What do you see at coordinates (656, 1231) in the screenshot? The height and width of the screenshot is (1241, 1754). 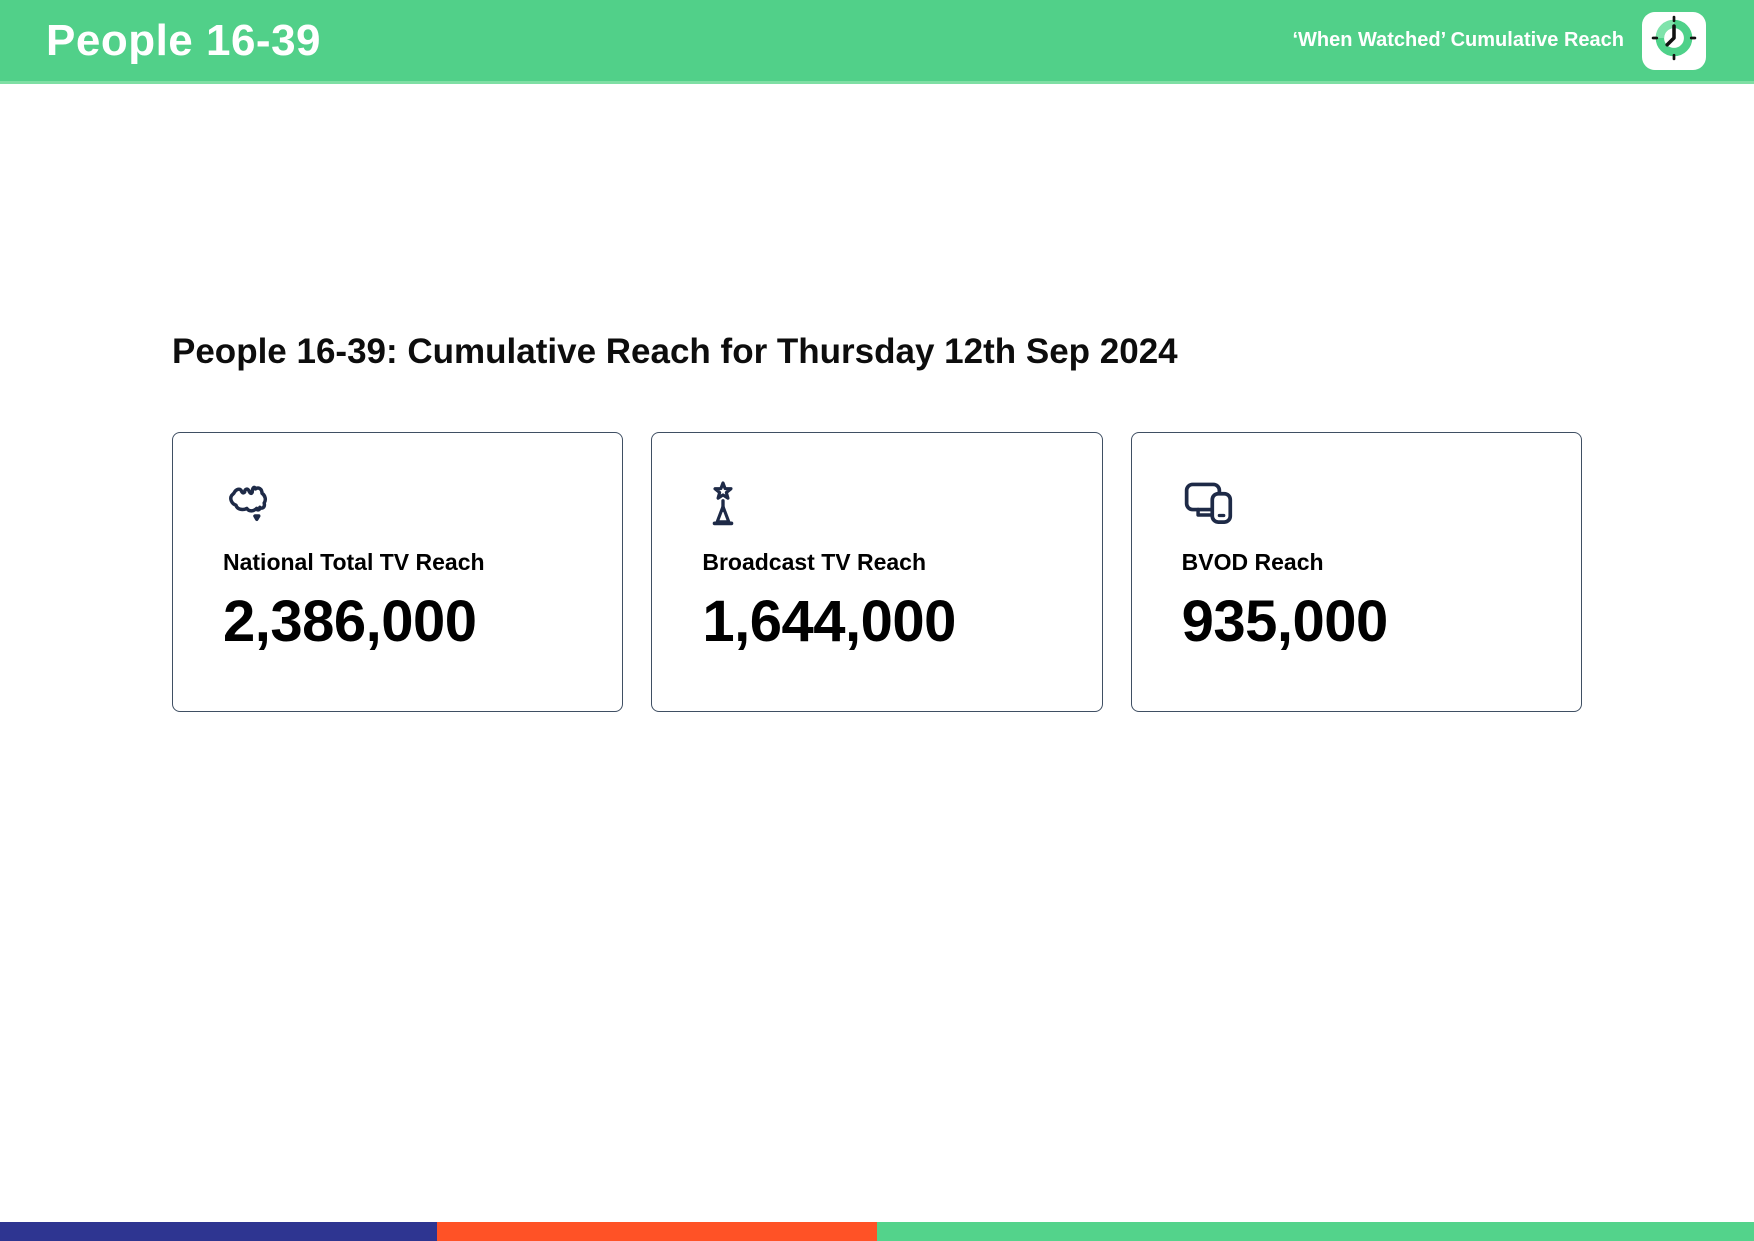 I see `footer-segment-orange` at bounding box center [656, 1231].